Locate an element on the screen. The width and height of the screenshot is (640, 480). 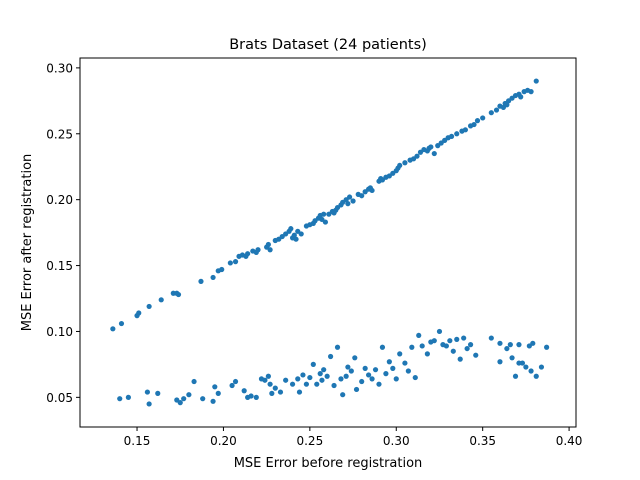
chart-title: Brats Dataset (24 patients) is located at coordinates (328, 45).